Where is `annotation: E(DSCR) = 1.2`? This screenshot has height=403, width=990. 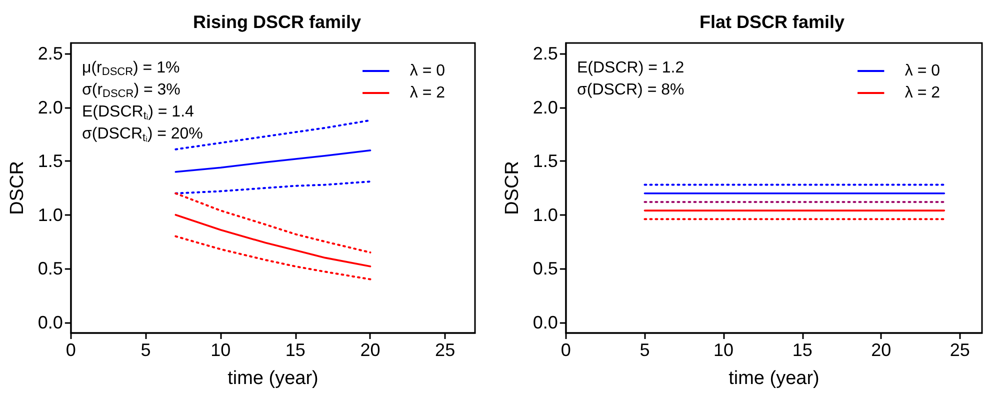
annotation: E(DSCR) = 1.2 is located at coordinates (630, 68).